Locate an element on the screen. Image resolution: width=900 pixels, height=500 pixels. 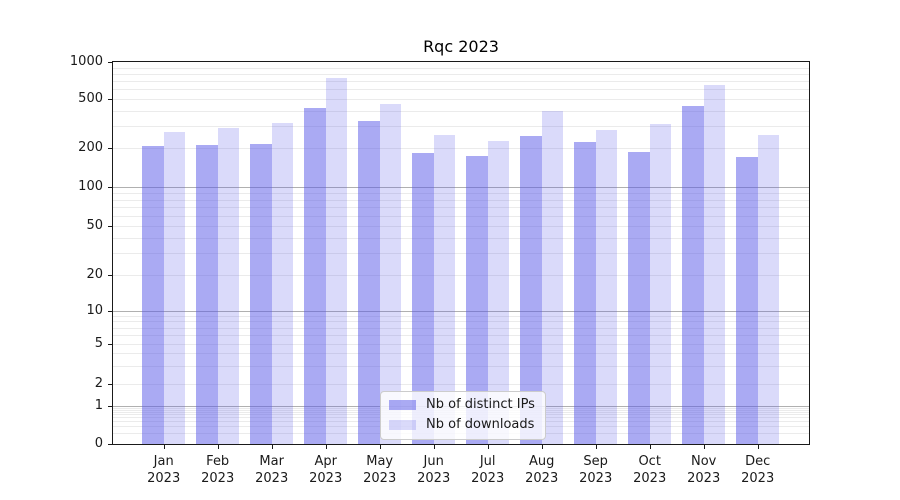
x-tick-text: Dec is located at coordinates (758, 461).